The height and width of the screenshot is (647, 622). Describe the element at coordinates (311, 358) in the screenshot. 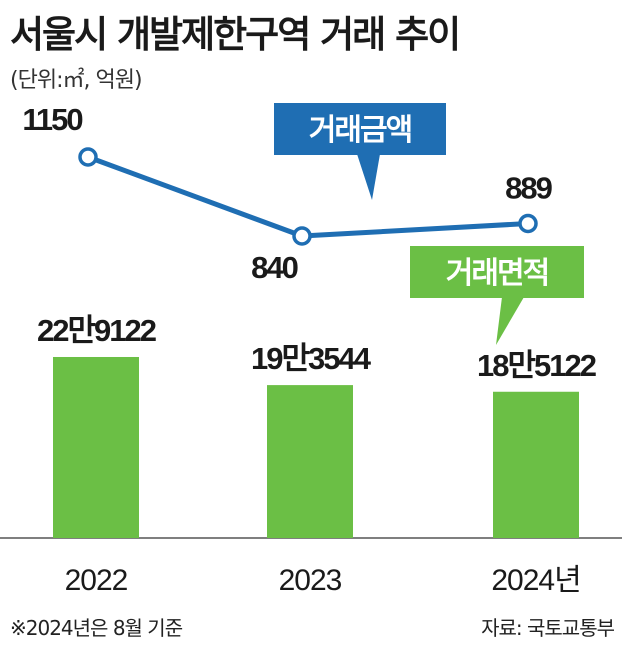

I see `bar-value-label: 19만3544` at that location.